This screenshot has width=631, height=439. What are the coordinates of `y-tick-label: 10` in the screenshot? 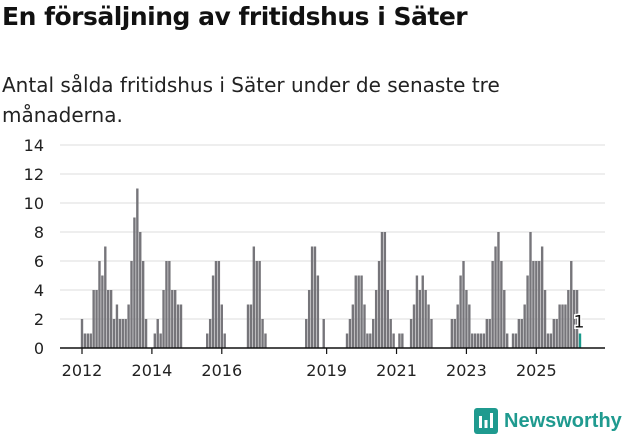 It's located at (34, 203).